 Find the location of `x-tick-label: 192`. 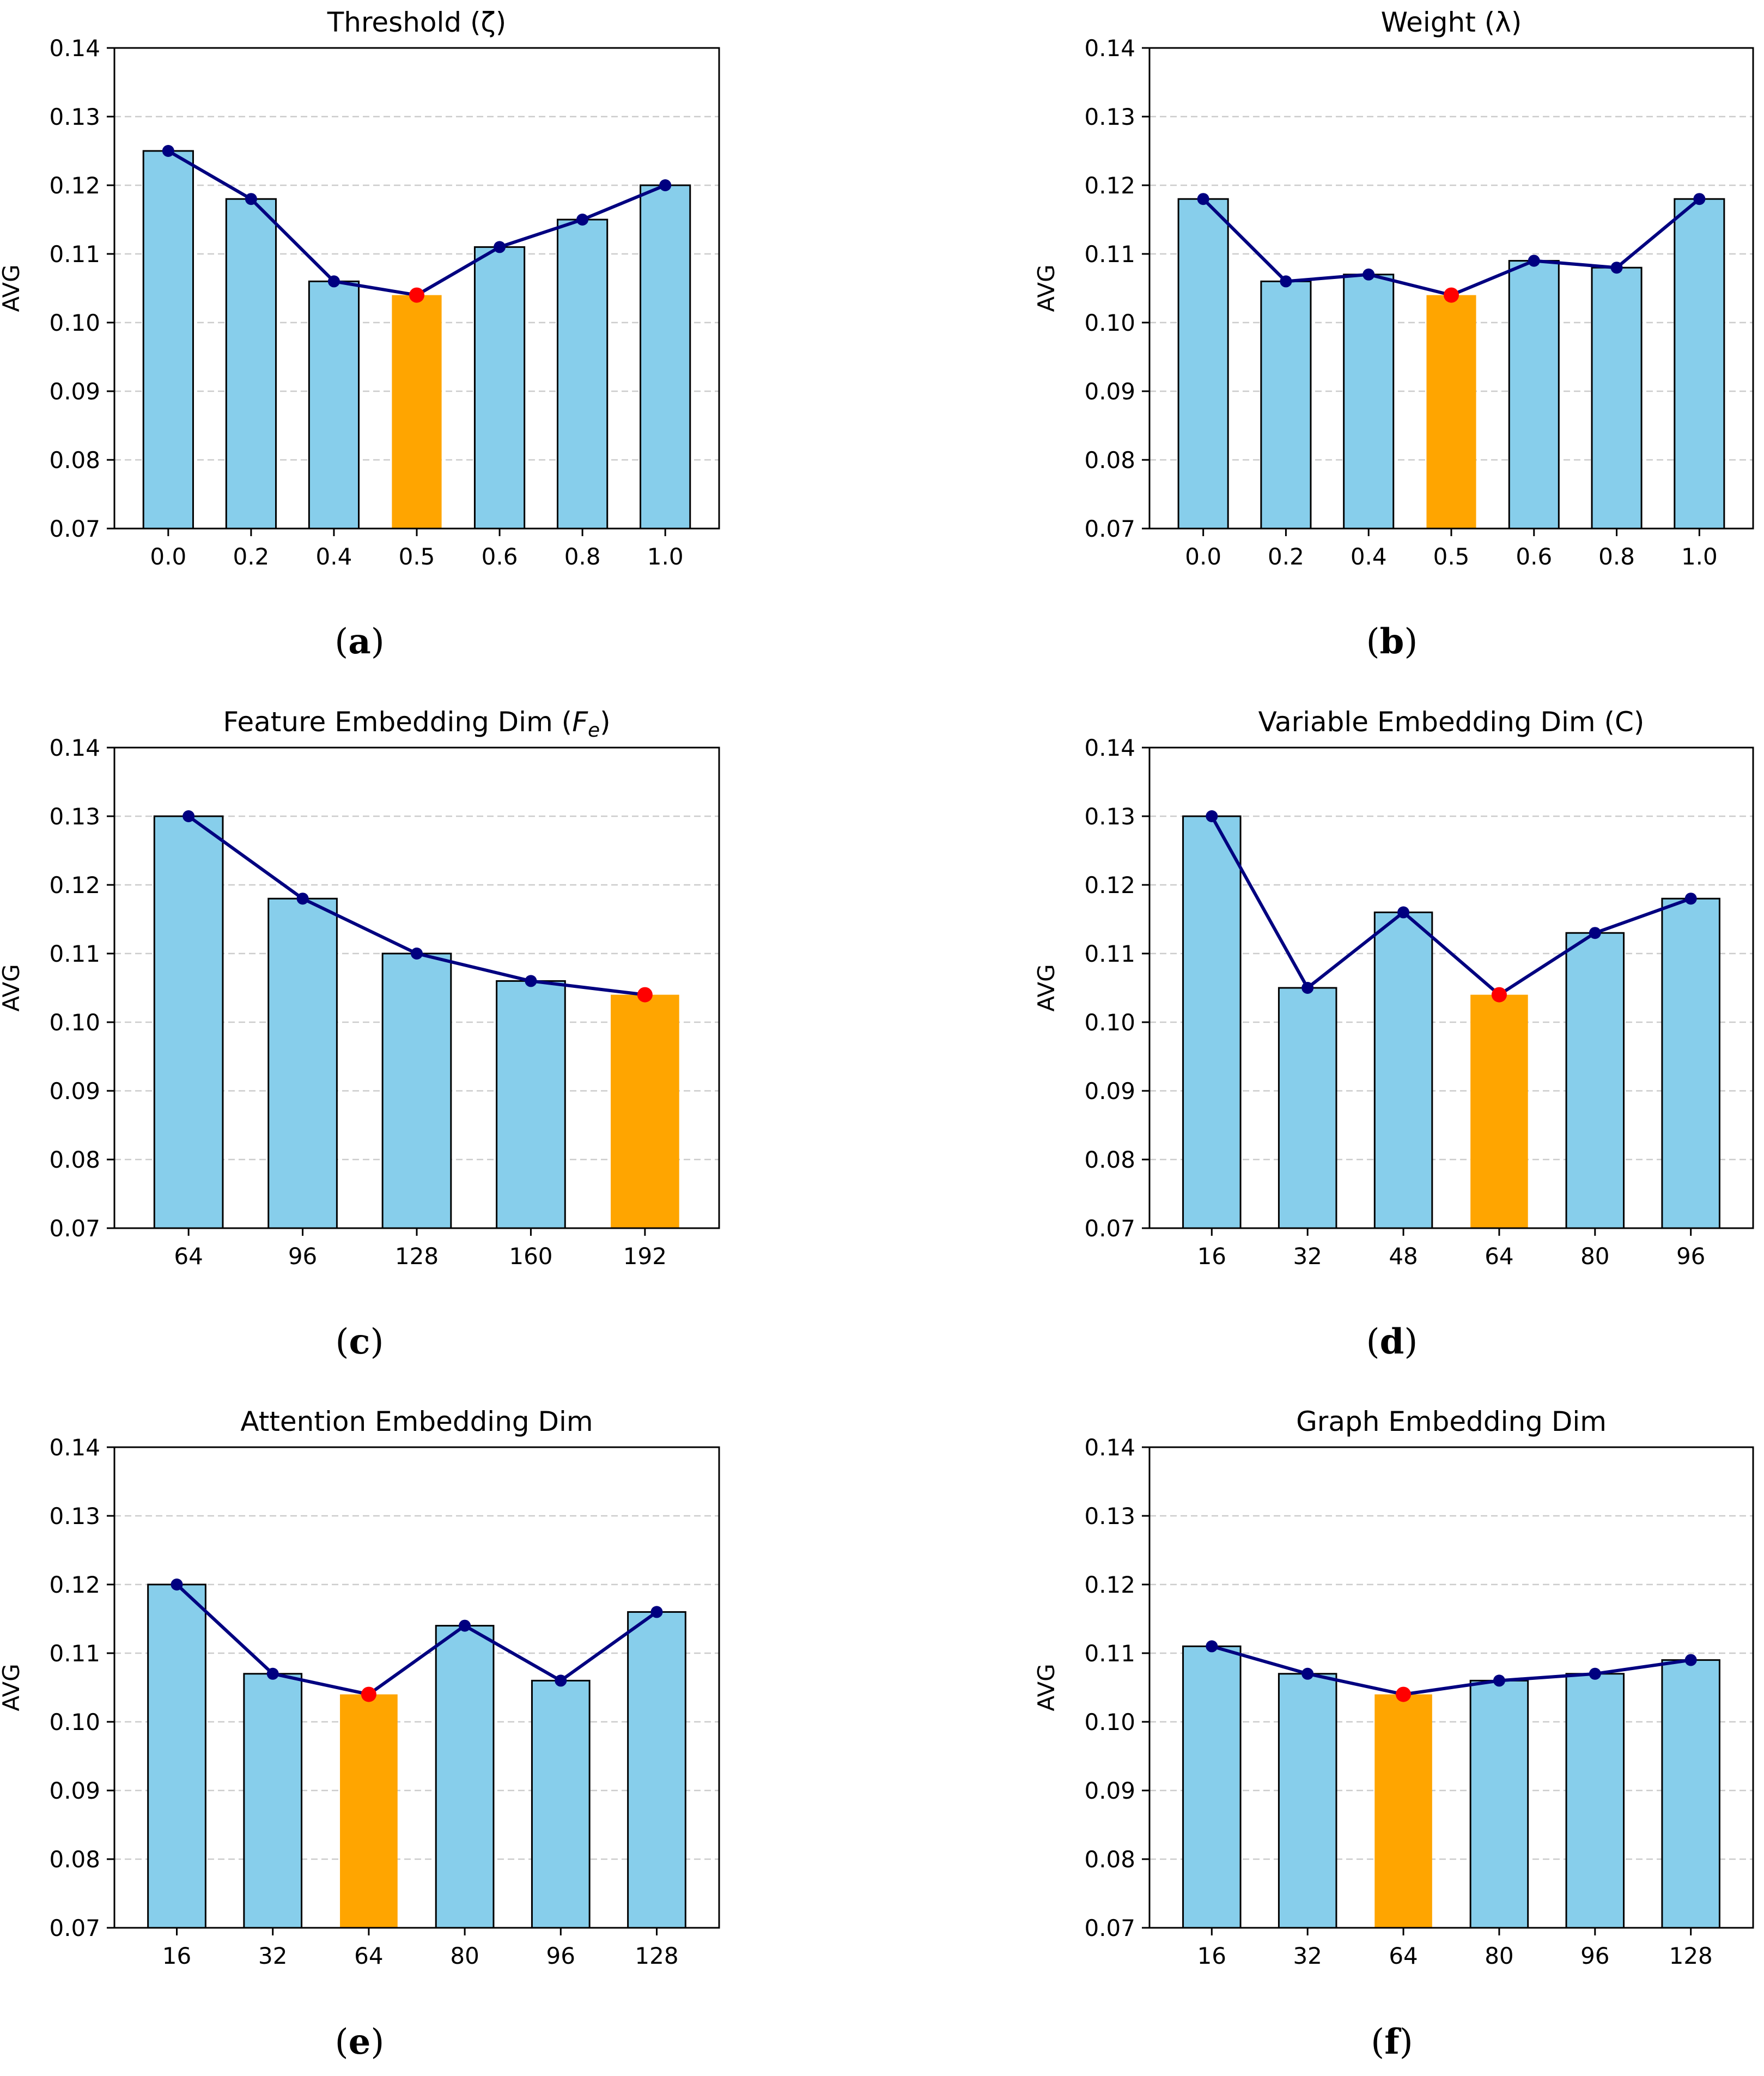

x-tick-label: 192 is located at coordinates (645, 1256).